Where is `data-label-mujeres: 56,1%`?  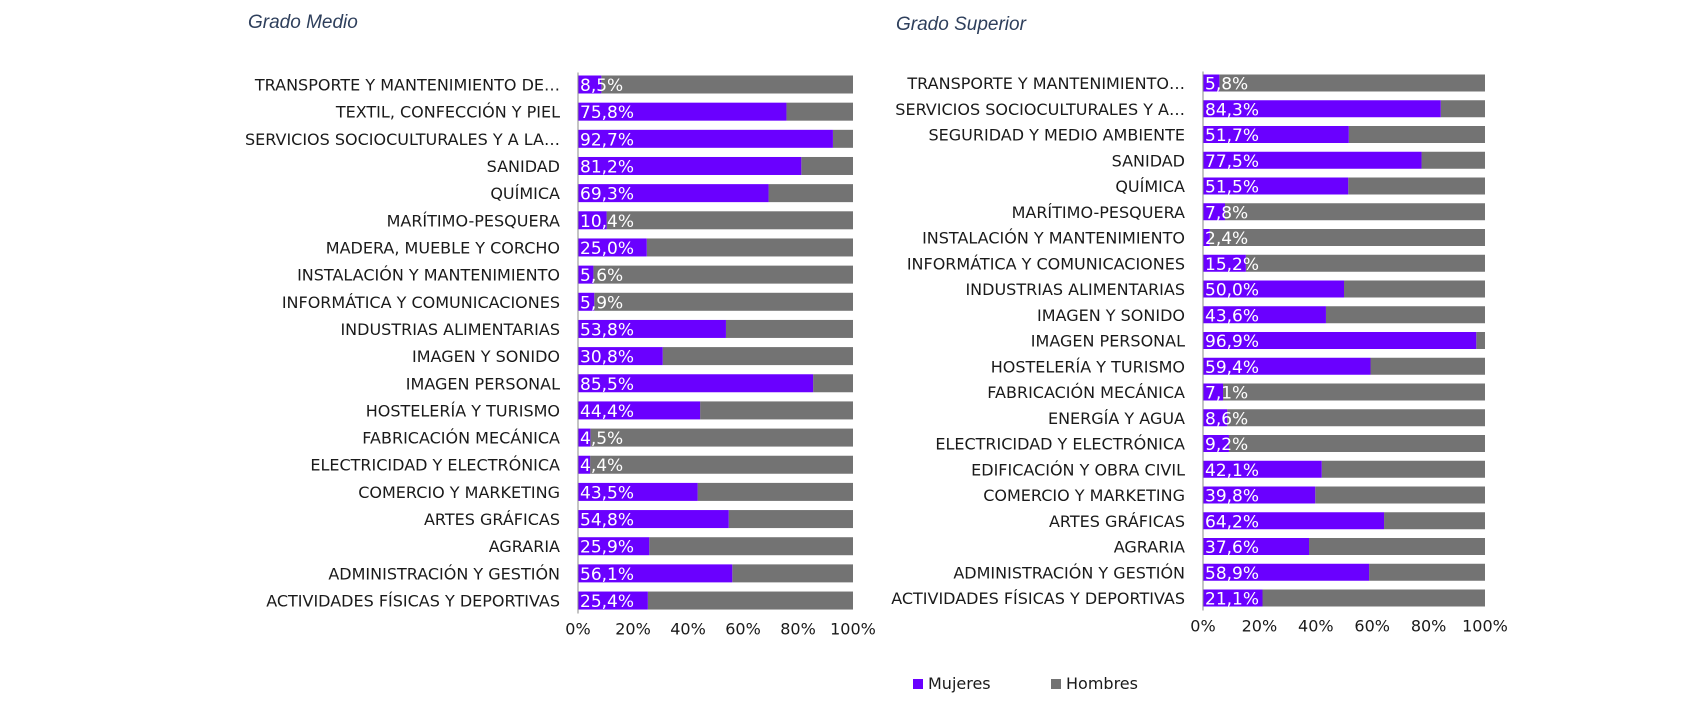
data-label-mujeres: 56,1% is located at coordinates (607, 575).